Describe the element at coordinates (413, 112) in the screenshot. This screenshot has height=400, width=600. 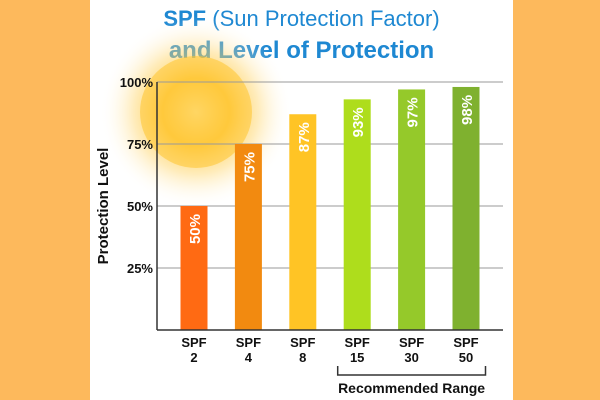
I see `data-label: 97%` at that location.